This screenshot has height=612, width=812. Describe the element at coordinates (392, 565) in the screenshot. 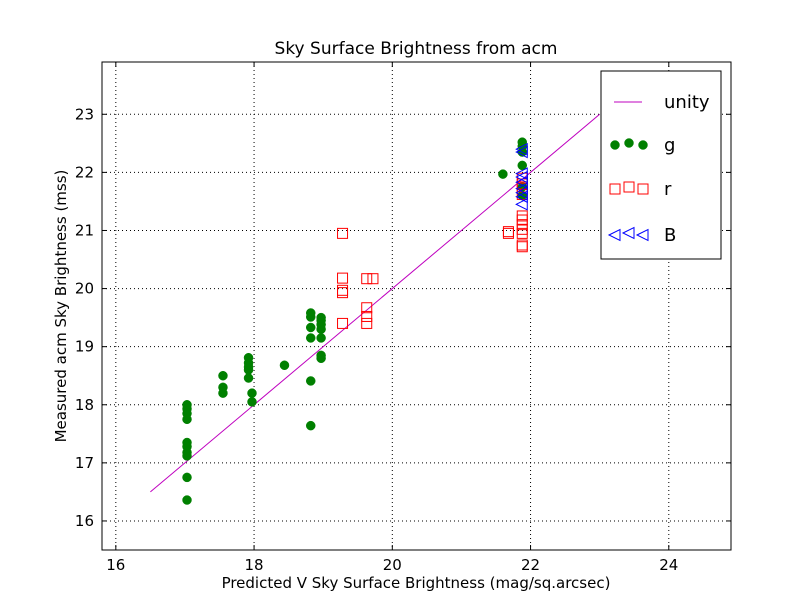

I see `x-tick-label: 20` at that location.